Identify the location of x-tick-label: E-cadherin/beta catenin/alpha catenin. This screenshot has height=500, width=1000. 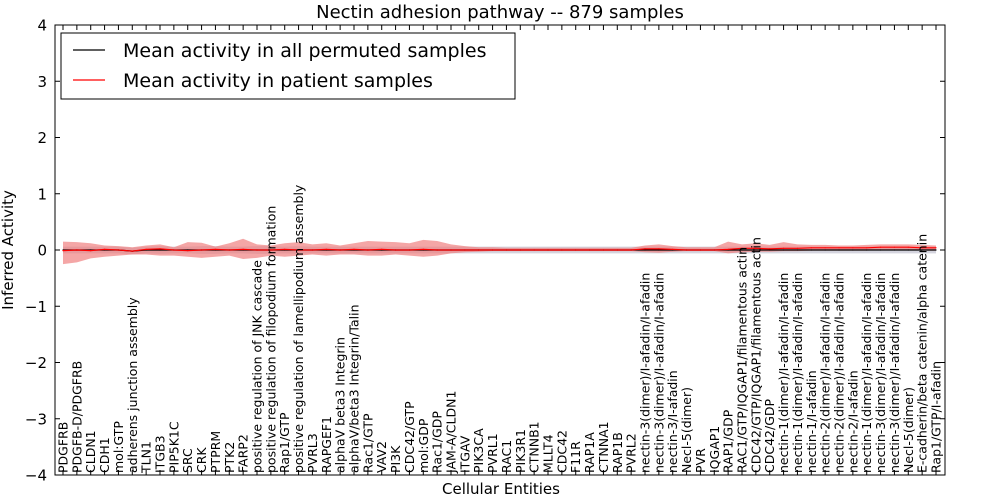
(922, 353).